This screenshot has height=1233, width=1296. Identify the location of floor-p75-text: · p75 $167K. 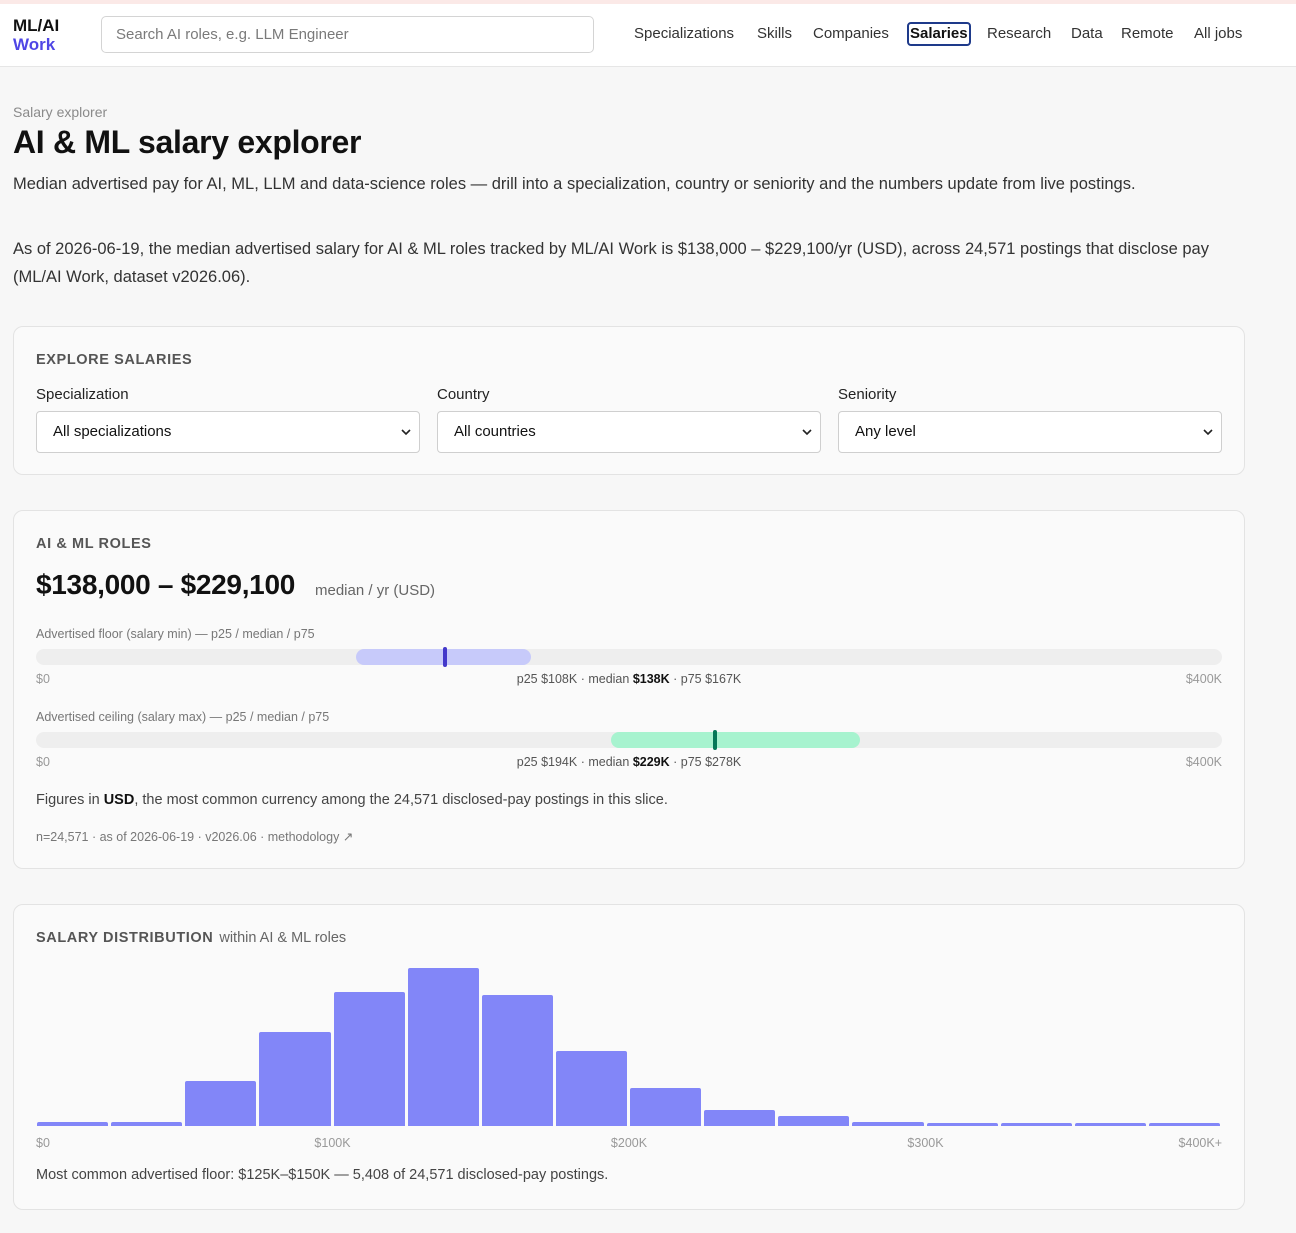
(705, 679).